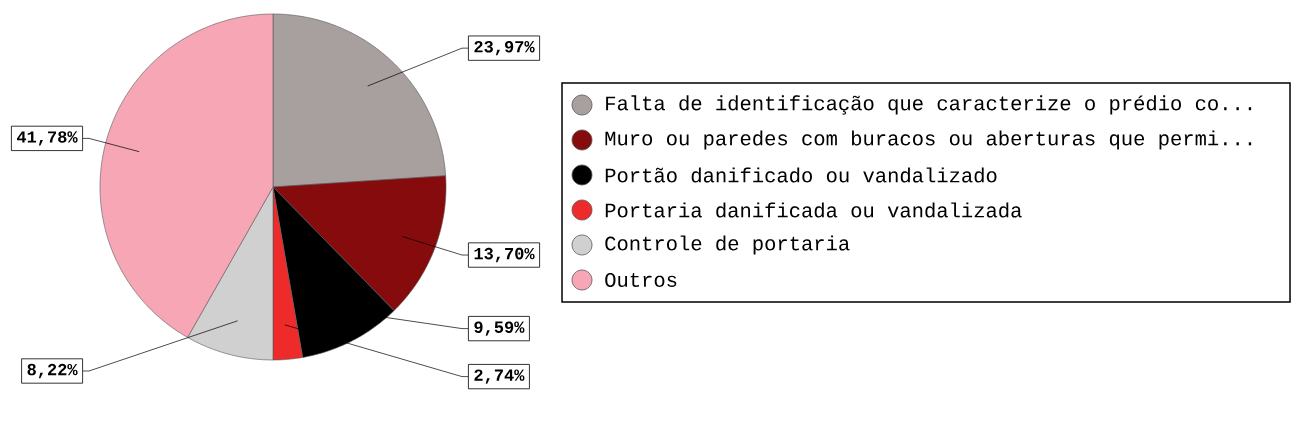 This screenshot has height=423, width=1292. Describe the element at coordinates (504, 255) in the screenshot. I see `data-label: 13,70%` at that location.